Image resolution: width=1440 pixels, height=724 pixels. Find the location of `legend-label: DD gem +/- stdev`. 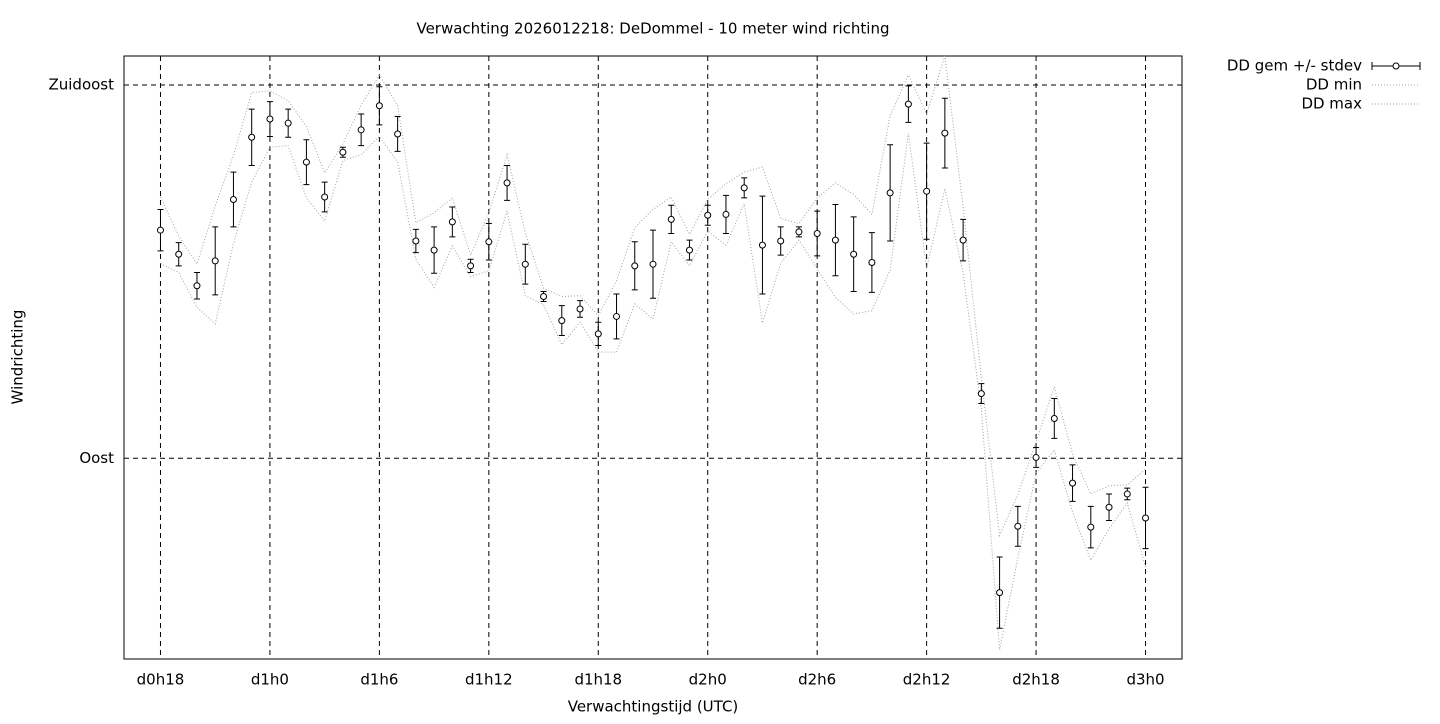

legend-label: DD gem +/- stdev is located at coordinates (1294, 66).